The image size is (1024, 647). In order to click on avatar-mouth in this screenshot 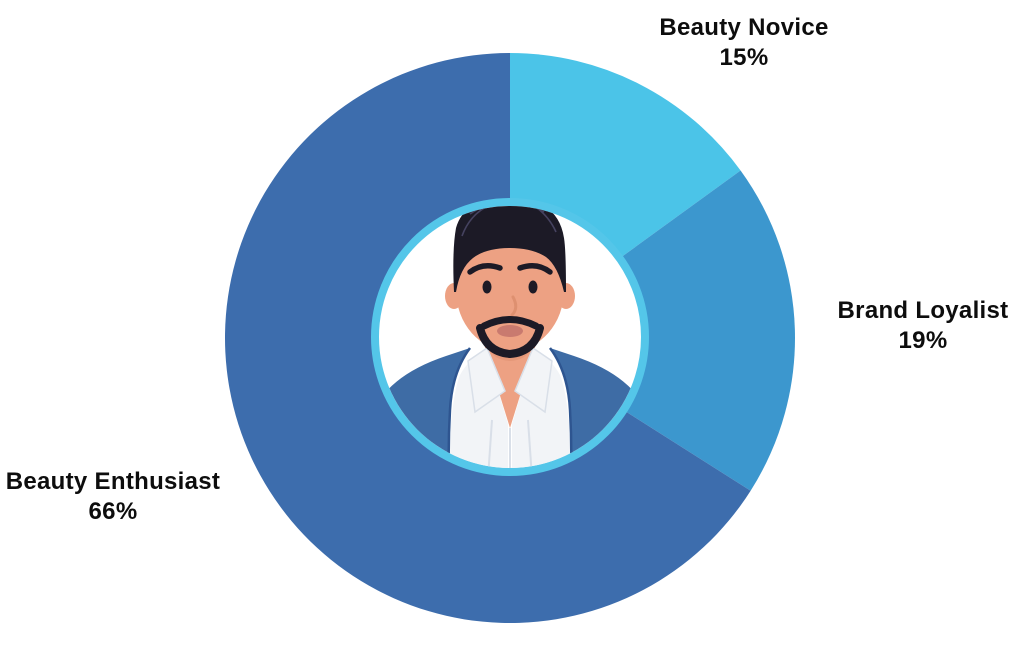, I will do `click(510, 331)`.